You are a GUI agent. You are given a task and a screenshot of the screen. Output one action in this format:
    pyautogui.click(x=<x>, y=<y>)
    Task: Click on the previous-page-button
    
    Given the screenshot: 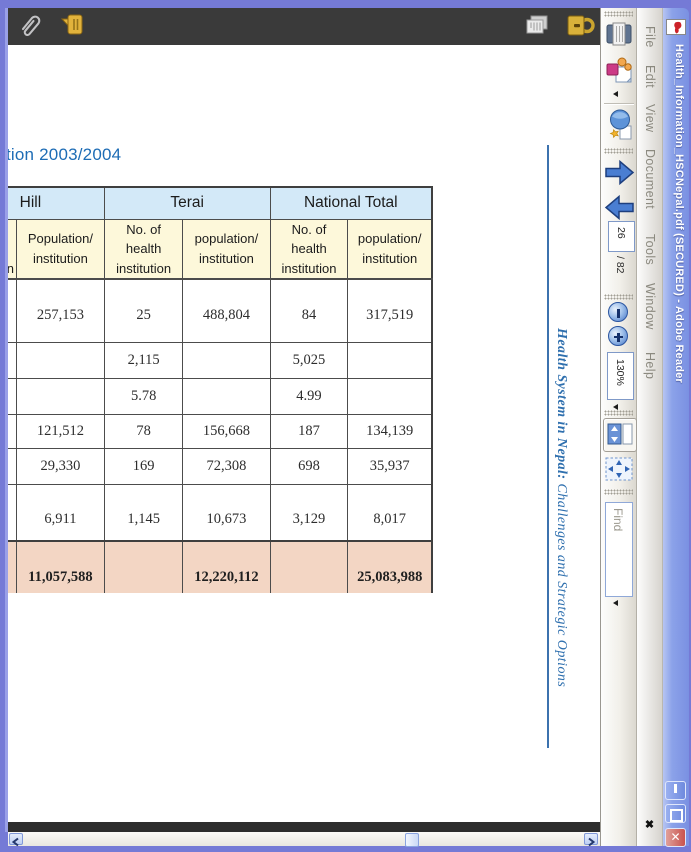 What is the action you would take?
    pyautogui.click(x=619, y=175)
    